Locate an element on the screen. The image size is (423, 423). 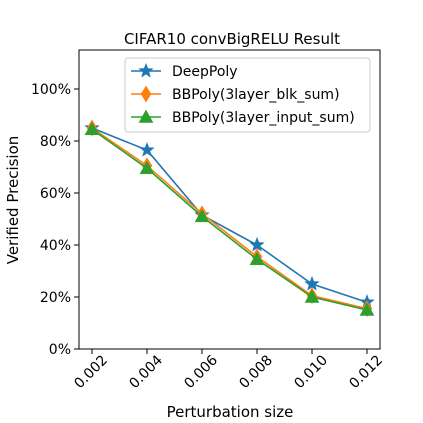
y-axis-title: Verified Precision is located at coordinates (13, 200).